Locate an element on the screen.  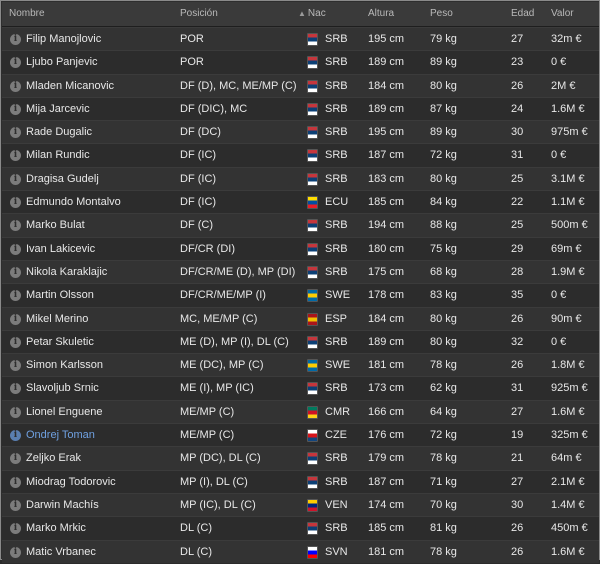
player-name: Miodrag Todorovic is located at coordinates (71, 481).